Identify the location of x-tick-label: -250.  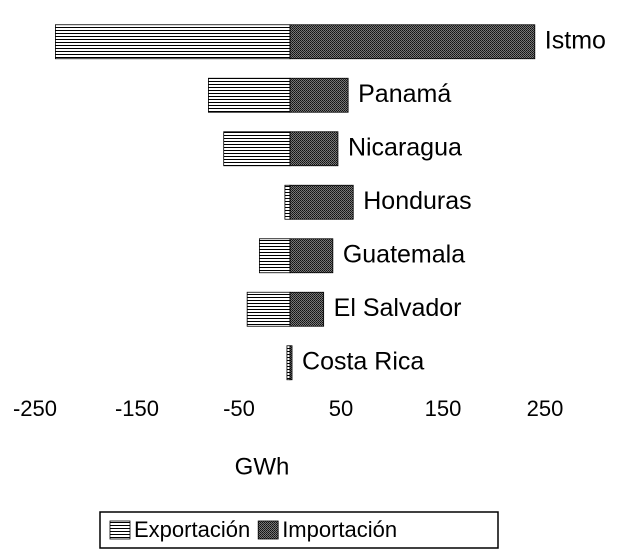
(35, 408).